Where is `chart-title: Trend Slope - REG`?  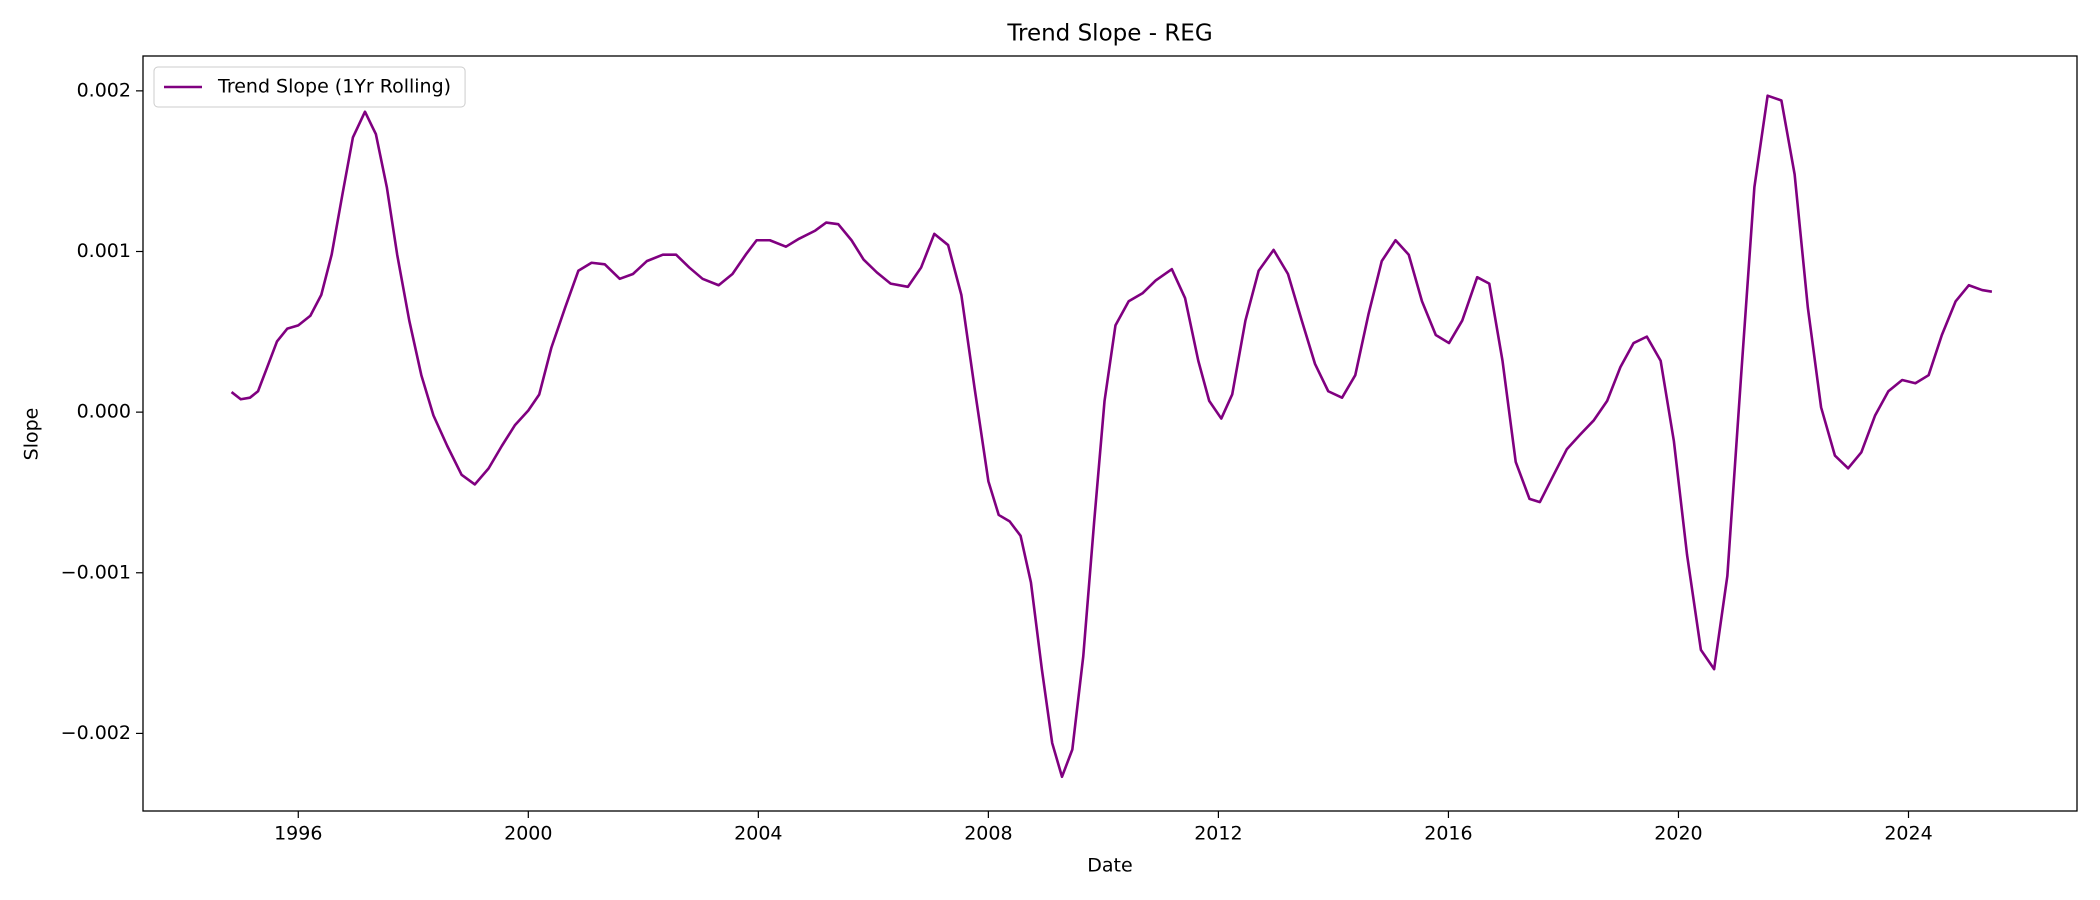
chart-title: Trend Slope - REG is located at coordinates (1109, 34).